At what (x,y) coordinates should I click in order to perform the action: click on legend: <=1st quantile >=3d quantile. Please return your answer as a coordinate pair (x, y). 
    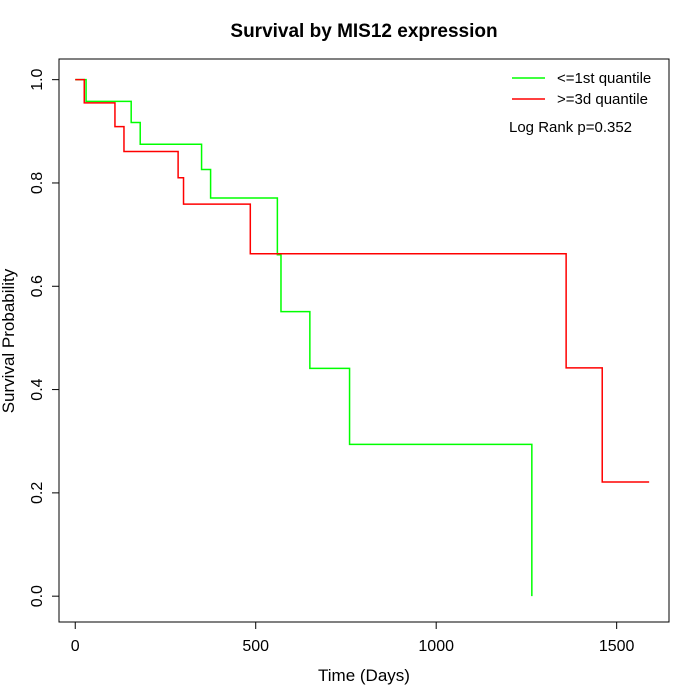
    Looking at the image, I should click on (581, 89).